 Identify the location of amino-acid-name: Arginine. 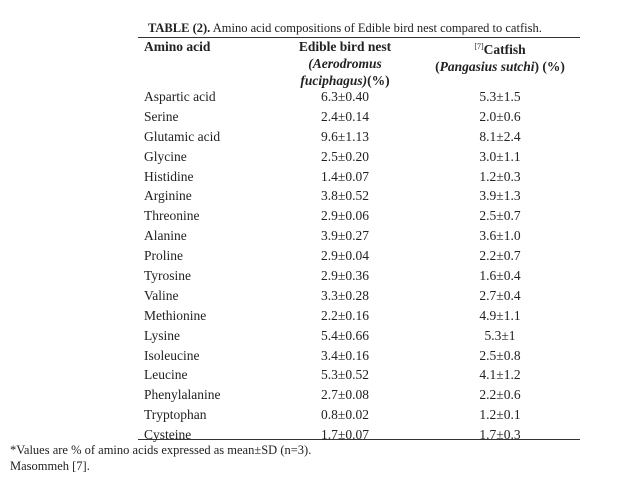
(168, 196).